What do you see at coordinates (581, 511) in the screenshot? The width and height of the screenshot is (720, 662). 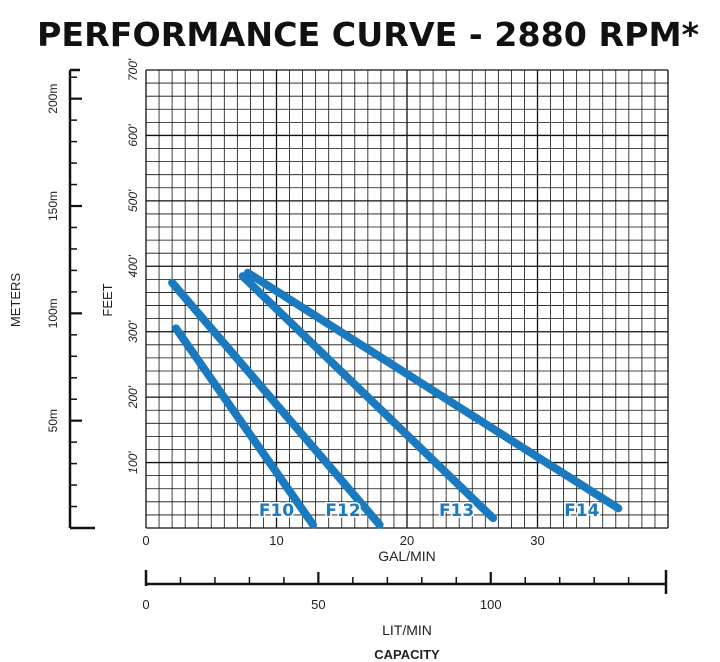 I see `series-label-f14: F14` at bounding box center [581, 511].